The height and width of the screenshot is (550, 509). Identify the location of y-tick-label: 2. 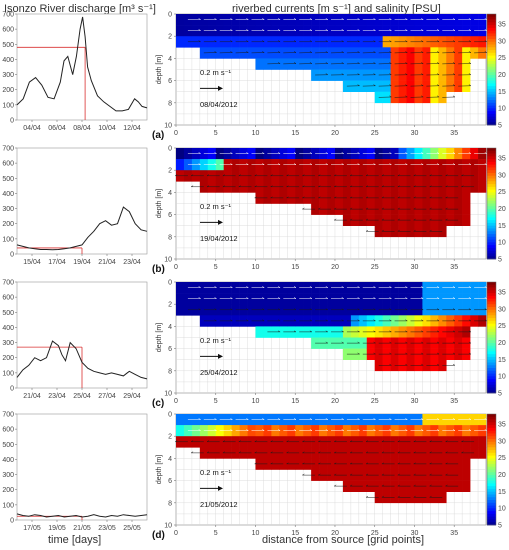
(170, 171).